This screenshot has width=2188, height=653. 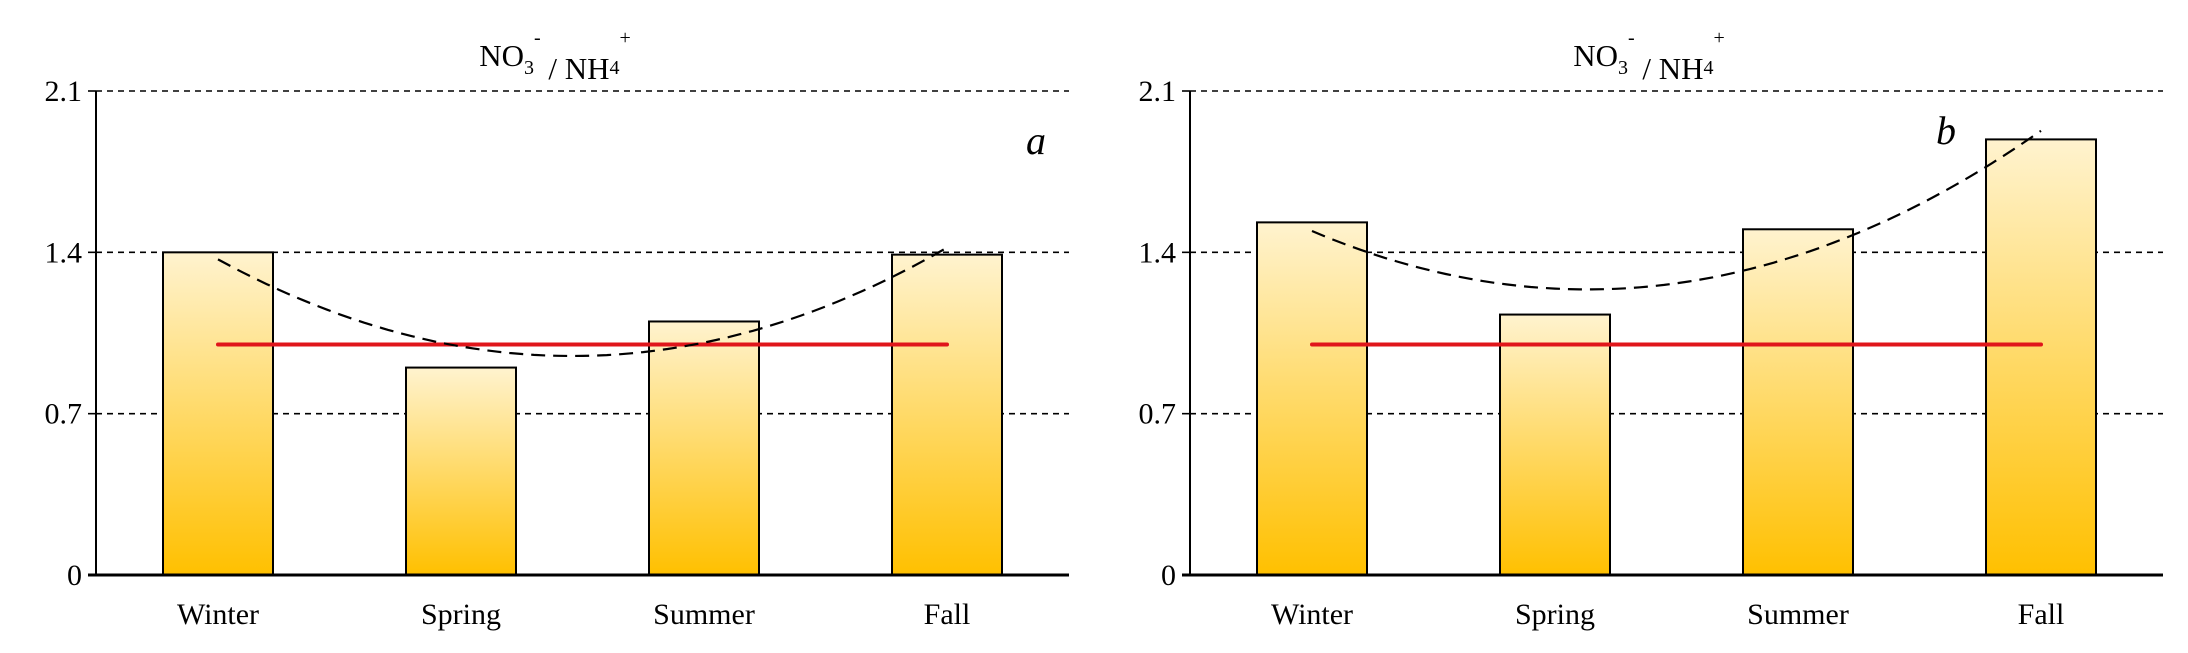 What do you see at coordinates (1036, 140) in the screenshot?
I see `panel-label: a` at bounding box center [1036, 140].